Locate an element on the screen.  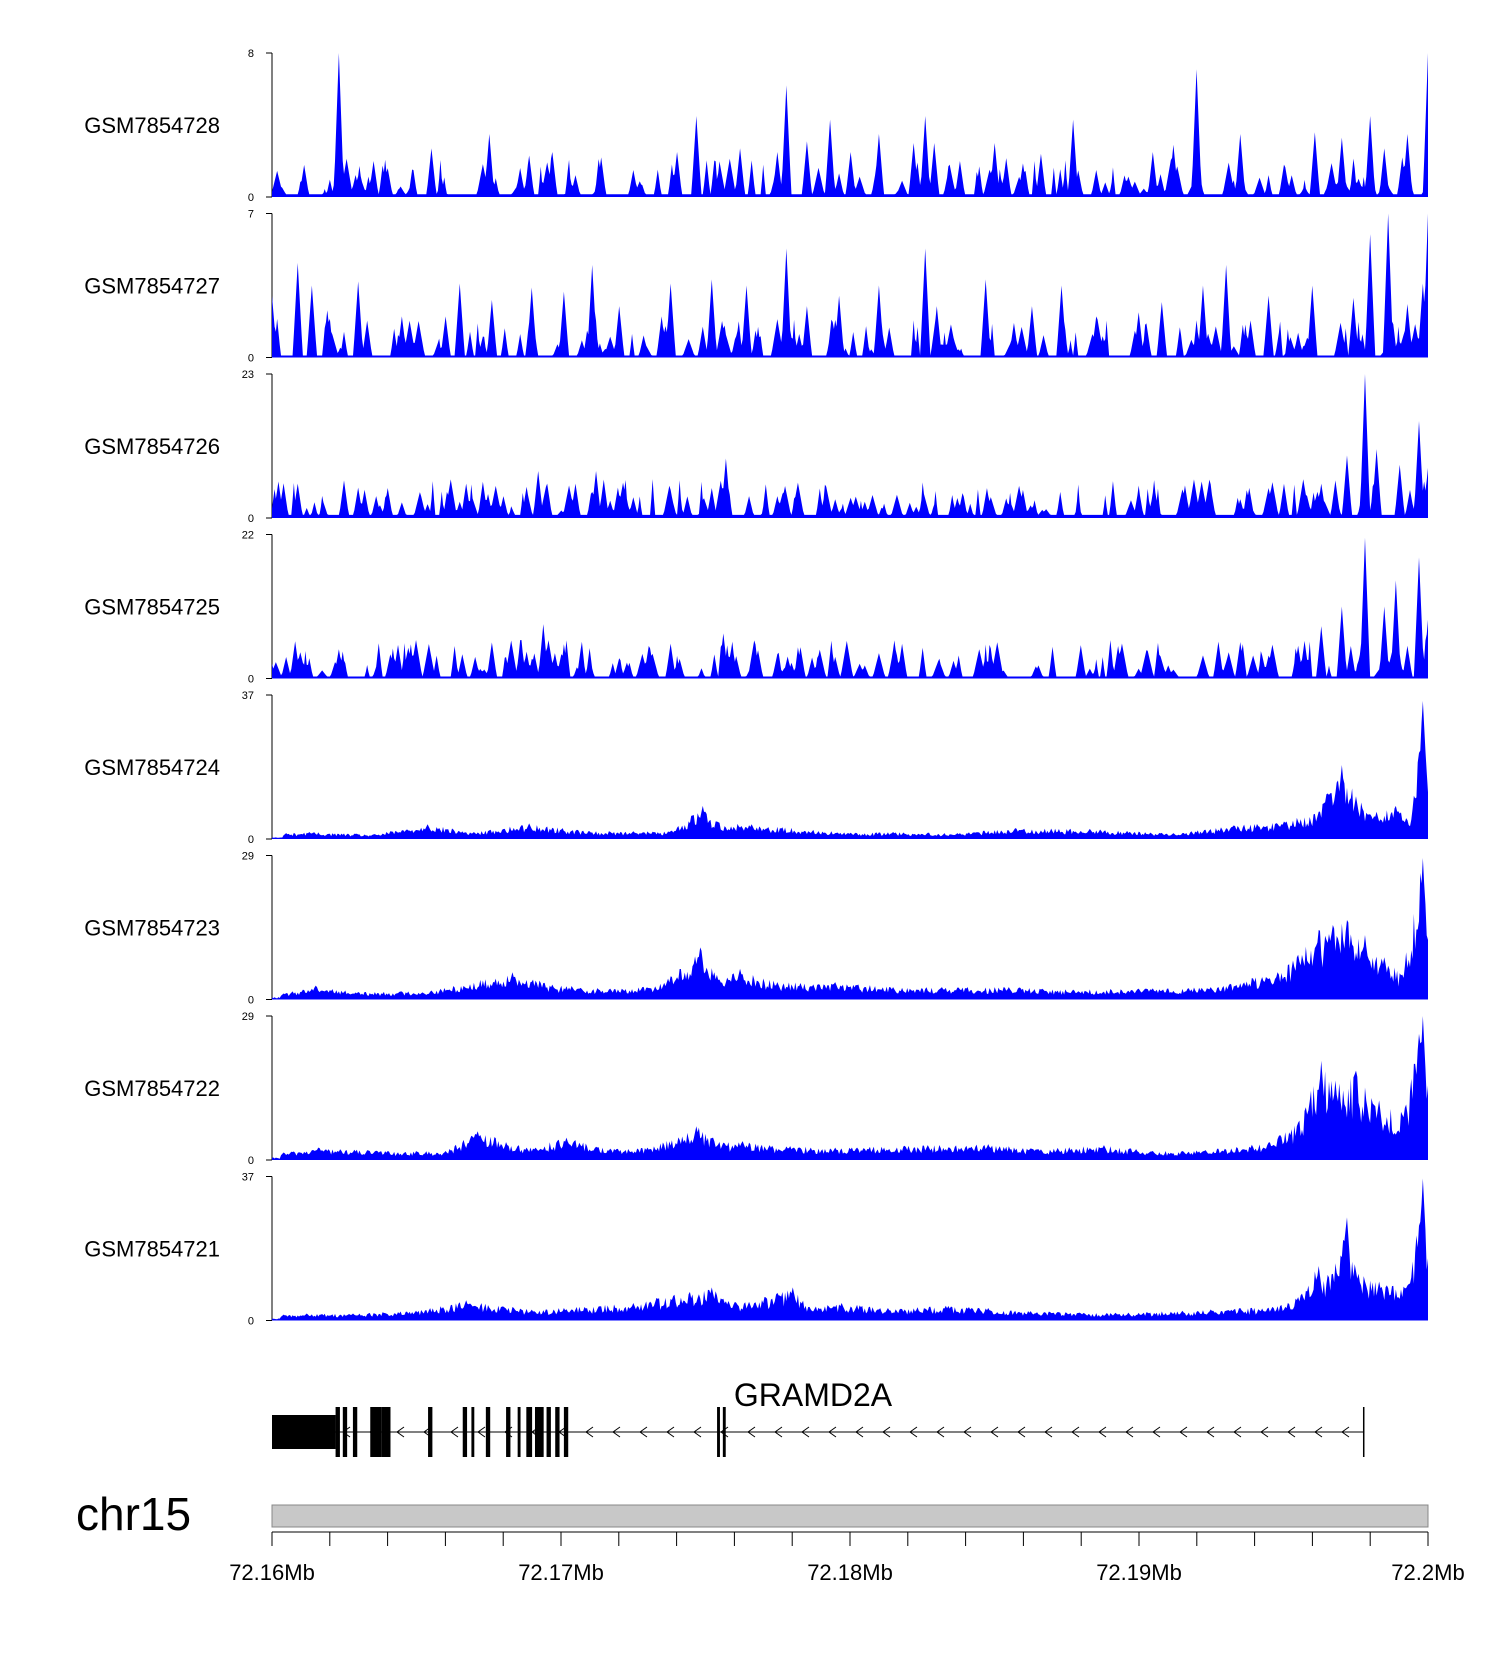
y-tick-label: 23 is located at coordinates (248, 375).